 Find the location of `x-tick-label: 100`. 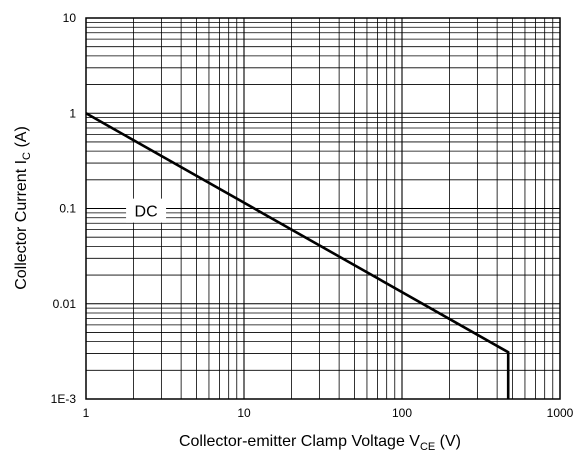

x-tick-label: 100 is located at coordinates (402, 413).